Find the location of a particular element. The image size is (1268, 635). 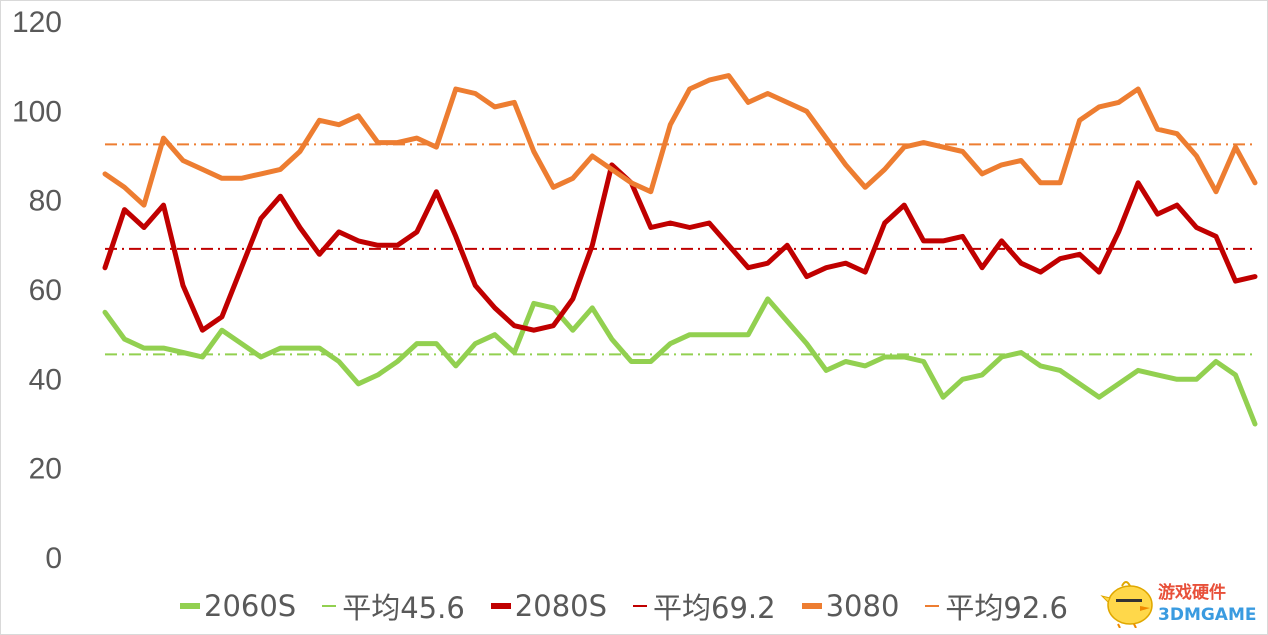

legend-dash-3080-avg is located at coordinates (932, 606).